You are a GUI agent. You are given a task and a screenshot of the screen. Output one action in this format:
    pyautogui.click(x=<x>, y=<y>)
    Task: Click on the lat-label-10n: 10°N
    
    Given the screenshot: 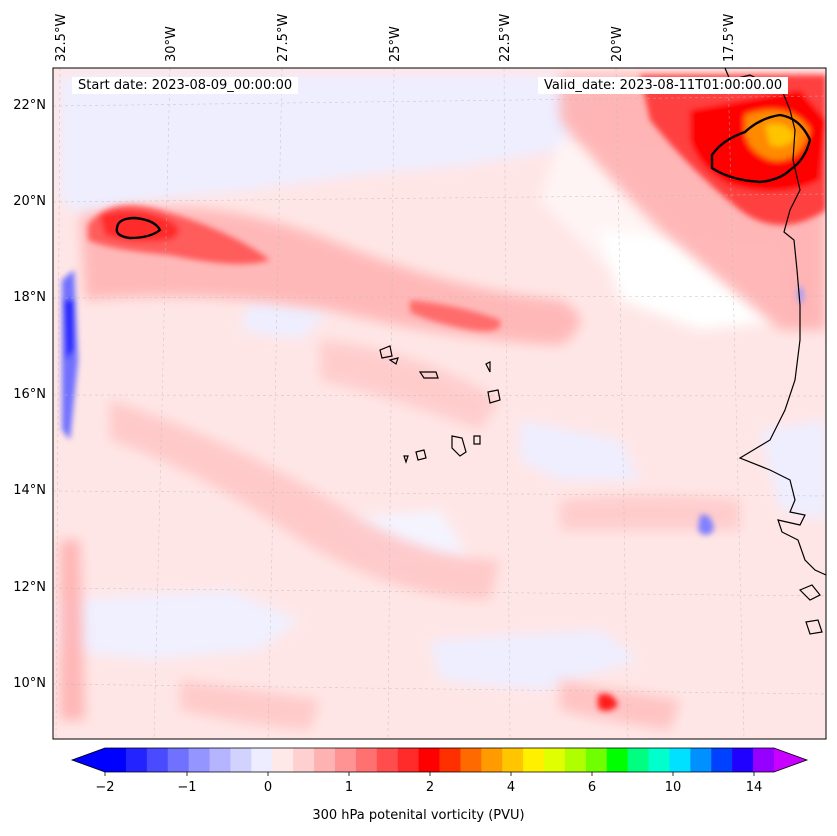 What is the action you would take?
    pyautogui.click(x=29, y=683)
    